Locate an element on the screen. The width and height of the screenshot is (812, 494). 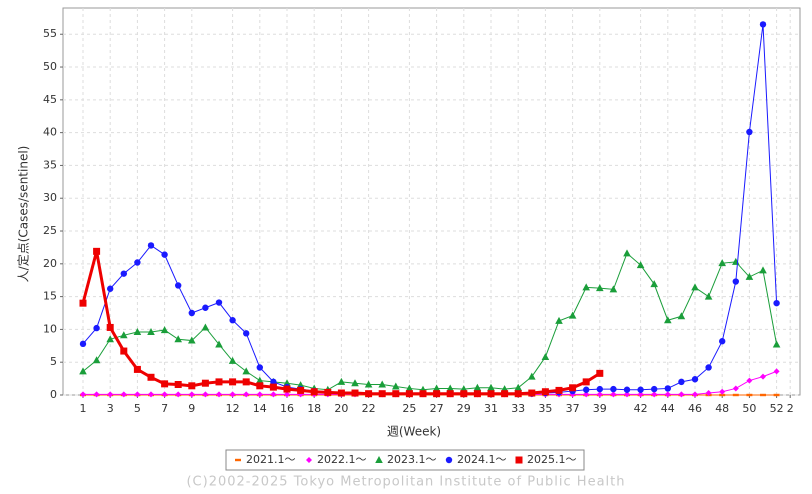
x-tick-label: 5 is located at coordinates (137, 408).